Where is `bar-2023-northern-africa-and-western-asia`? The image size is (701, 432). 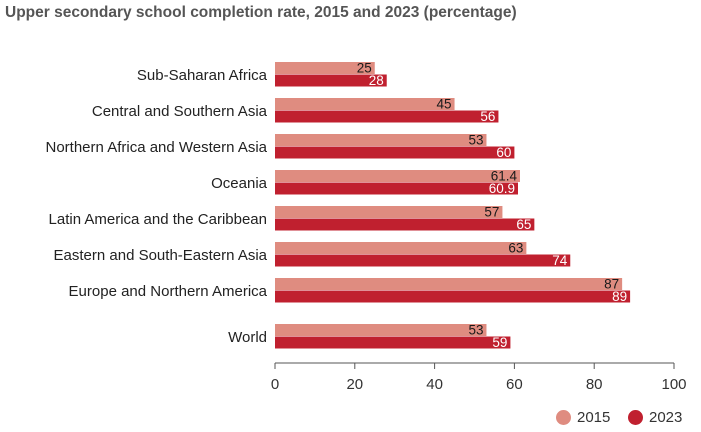
bar-2023-northern-africa-and-western-asia is located at coordinates (395, 152).